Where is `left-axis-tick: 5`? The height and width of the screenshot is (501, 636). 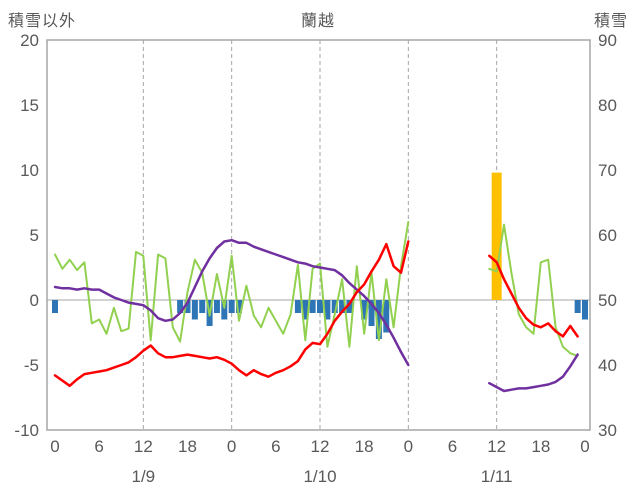
left-axis-tick: 5 is located at coordinates (34, 235).